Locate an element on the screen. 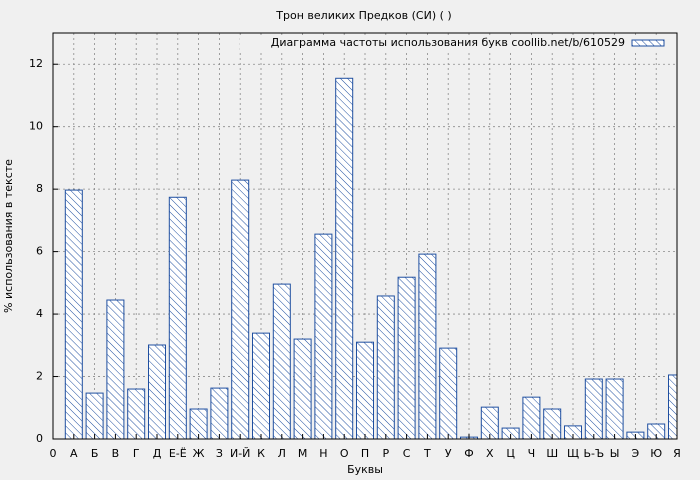 The height and width of the screenshot is (480, 700). x-tick-label: Ь-Ъ is located at coordinates (593, 453).